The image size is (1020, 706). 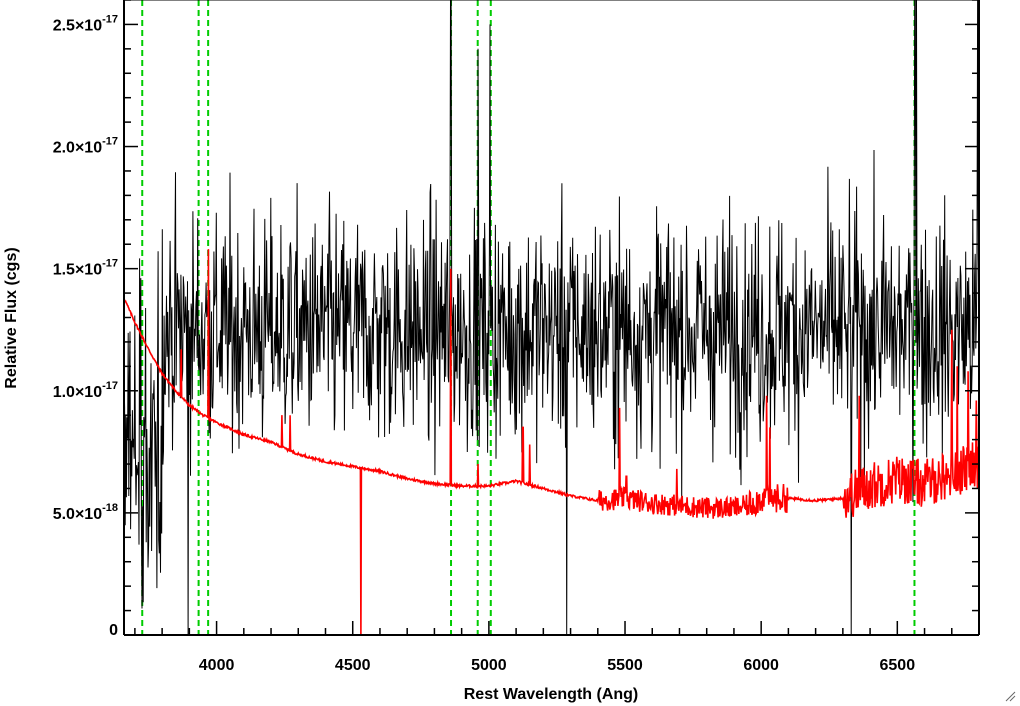 I want to click on x-axis-ticks: 4000 4500 5000 5500 6000 6500, so click(x=557, y=647).